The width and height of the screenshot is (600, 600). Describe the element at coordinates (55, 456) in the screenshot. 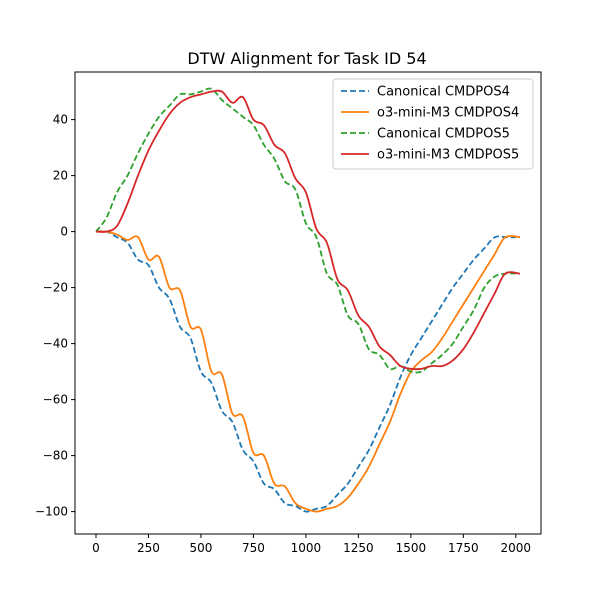

I see `y-tick-label: −80` at that location.